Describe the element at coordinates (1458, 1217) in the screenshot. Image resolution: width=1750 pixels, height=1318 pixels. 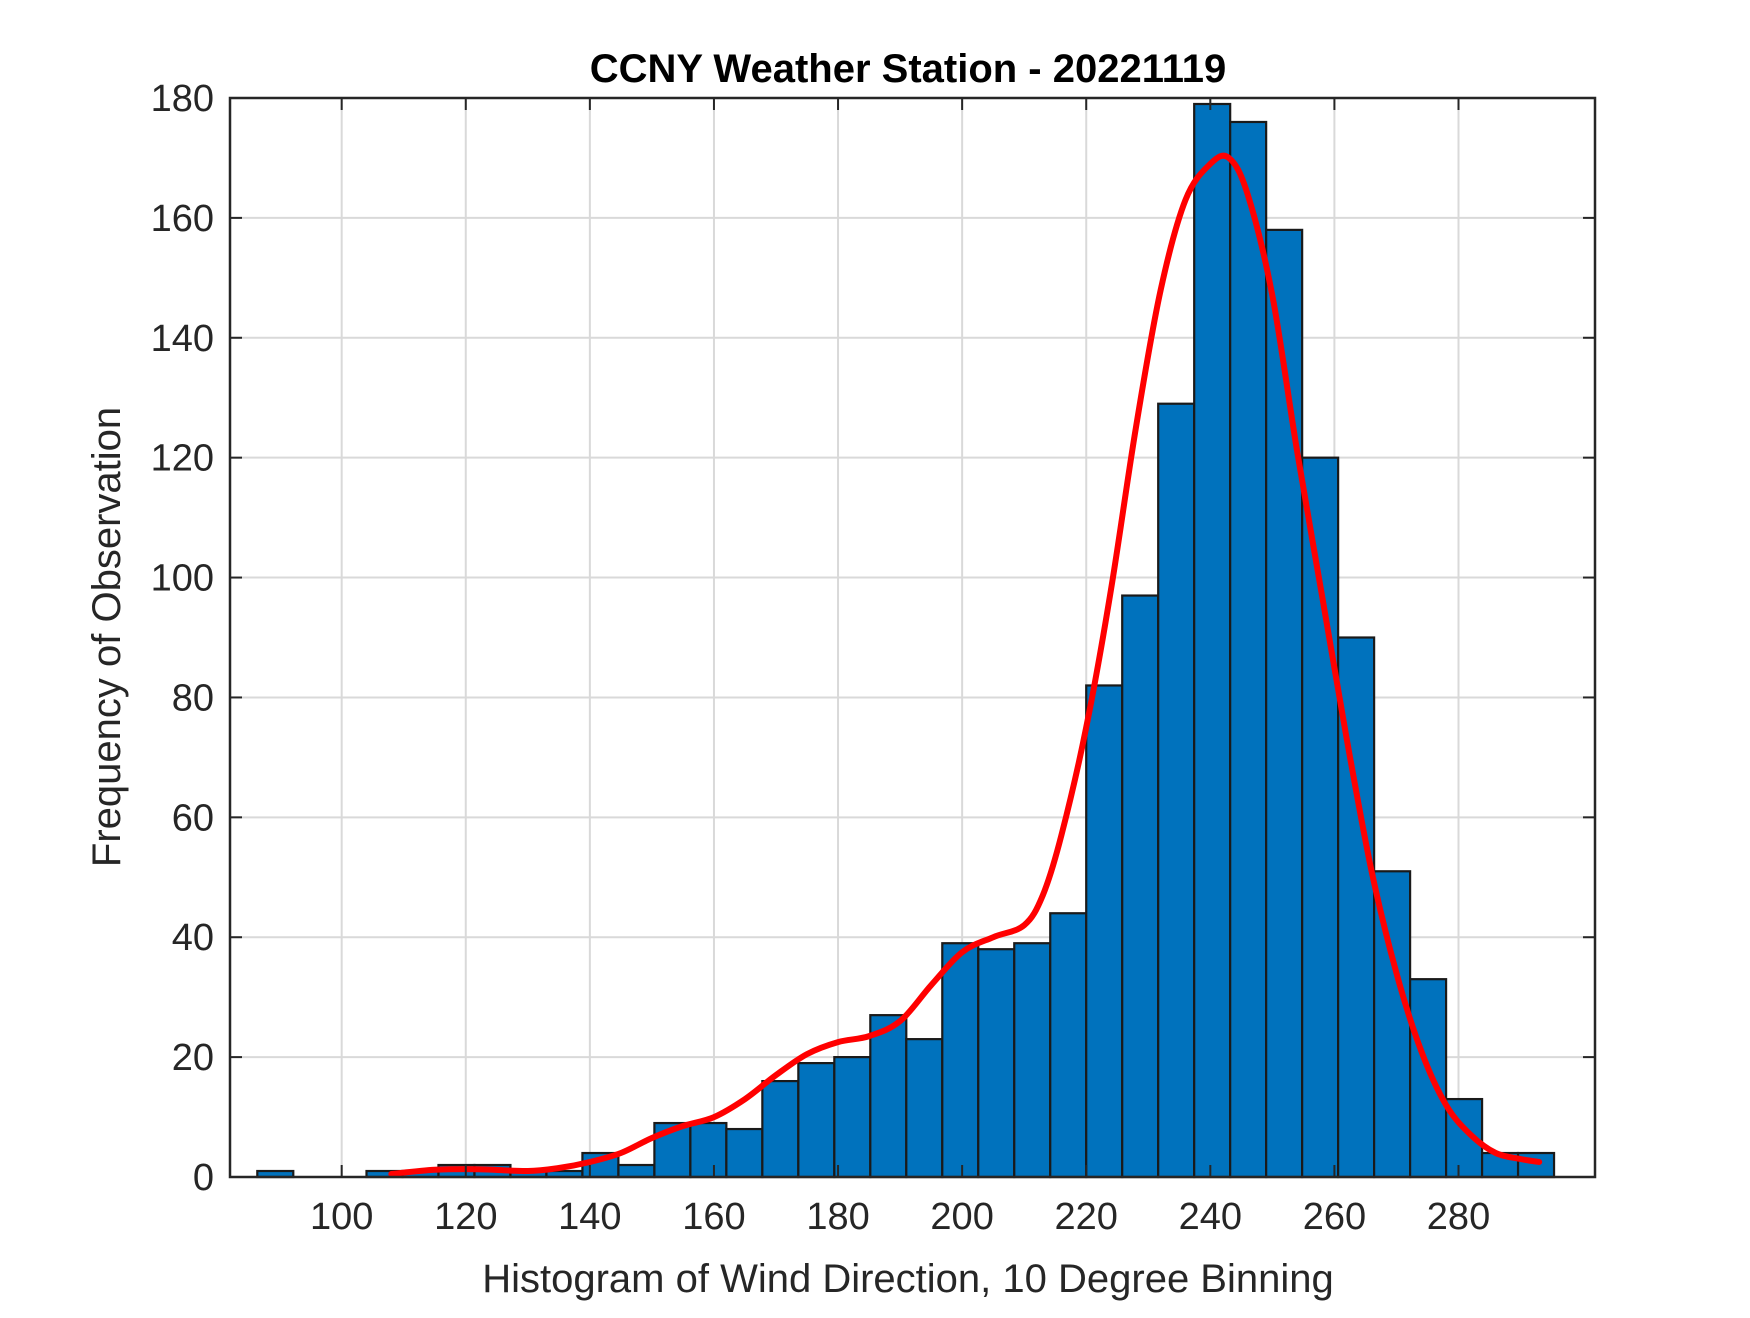
I see `x-tick-label: 280` at that location.